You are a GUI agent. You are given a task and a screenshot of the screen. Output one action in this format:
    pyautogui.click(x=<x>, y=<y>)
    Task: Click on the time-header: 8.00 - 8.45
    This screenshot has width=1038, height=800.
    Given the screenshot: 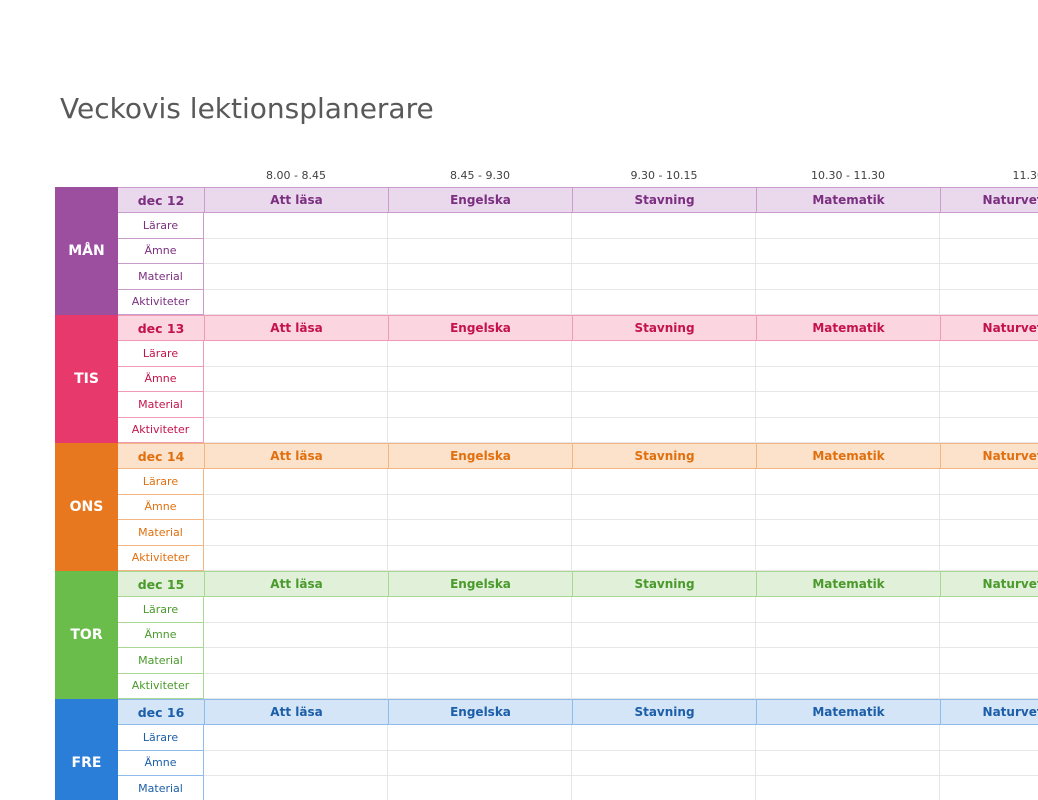 What is the action you would take?
    pyautogui.click(x=296, y=175)
    